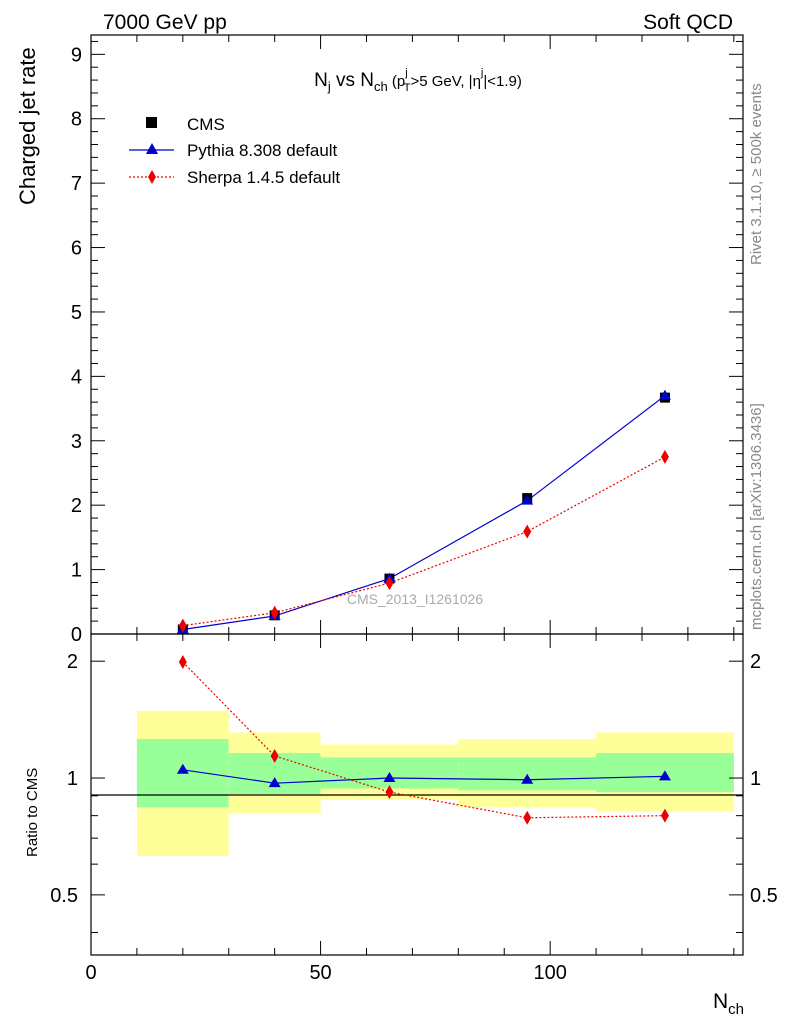 Image resolution: width=786 pixels, height=1024 pixels. I want to click on x-tick-labels: 0 50 100, so click(325, 973).